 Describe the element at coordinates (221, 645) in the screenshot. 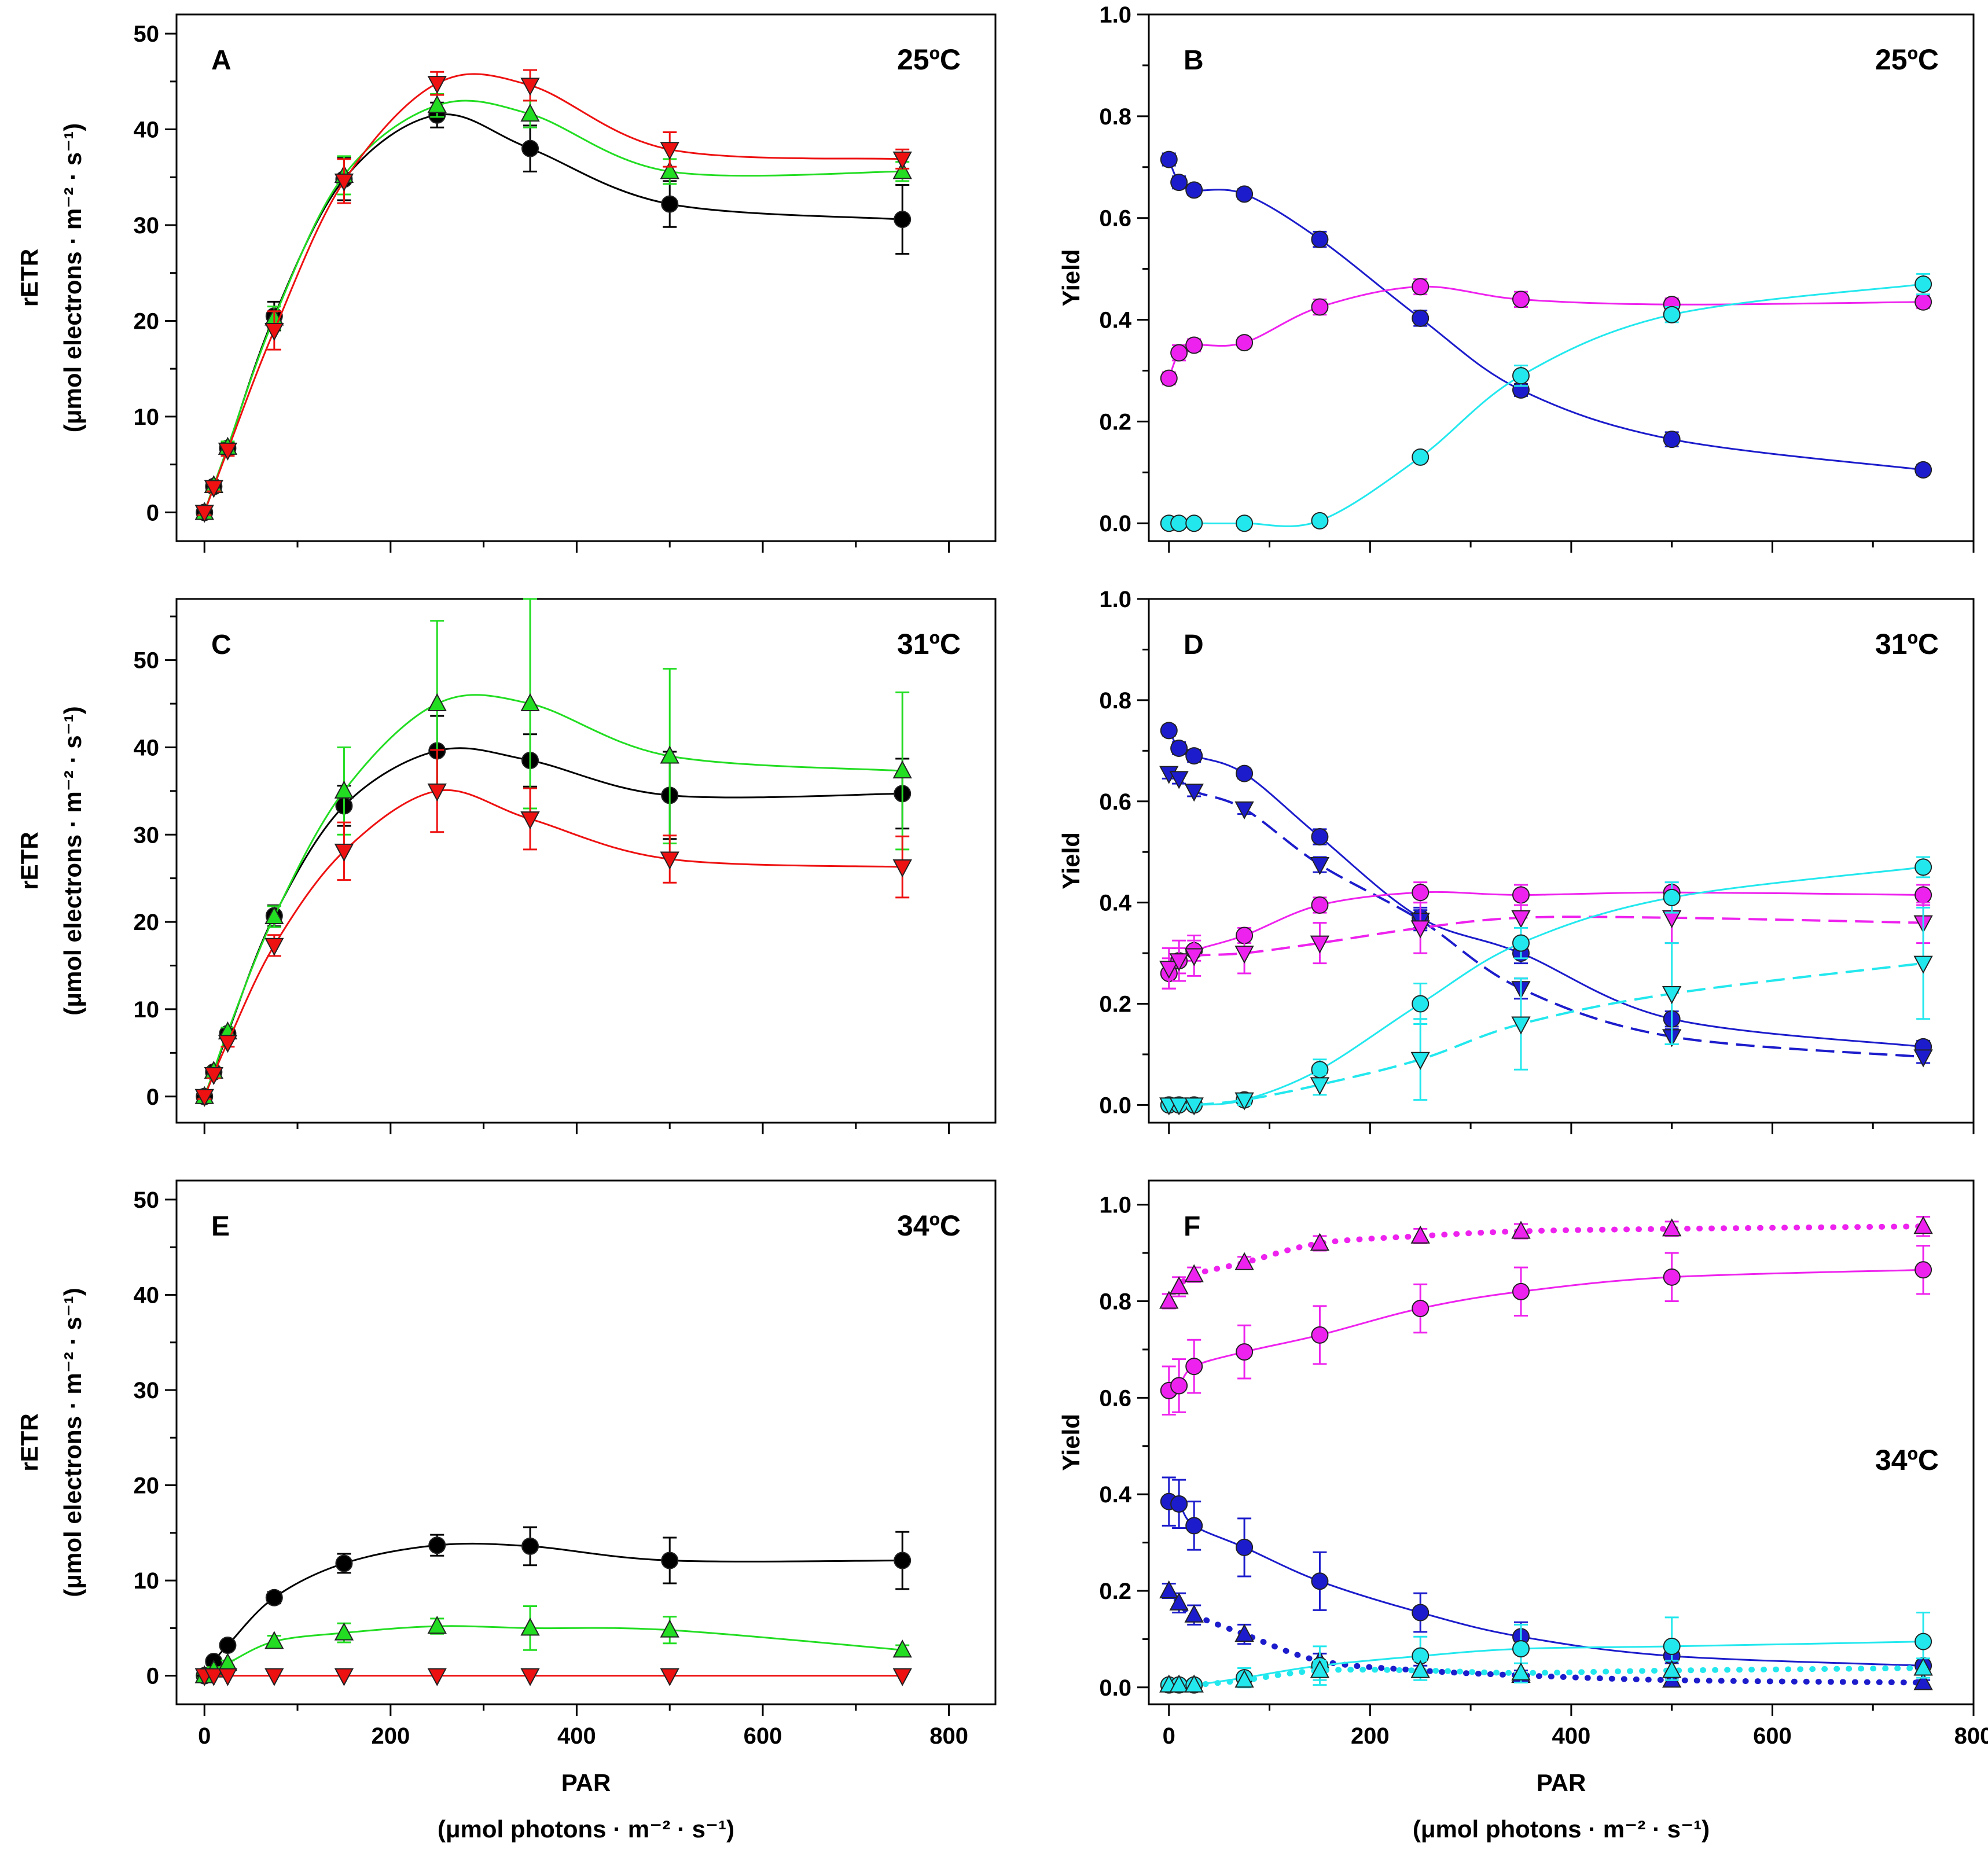

I see `panel-letter: C` at that location.